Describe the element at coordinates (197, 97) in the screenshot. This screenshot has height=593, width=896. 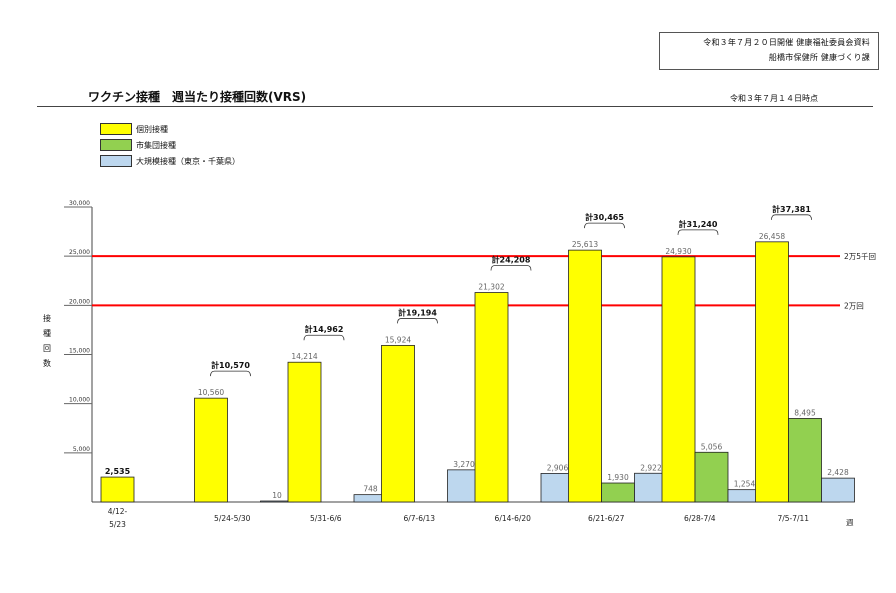
I see `chart-title: ワクチン接種 週当たり接種回数(VRS)` at that location.